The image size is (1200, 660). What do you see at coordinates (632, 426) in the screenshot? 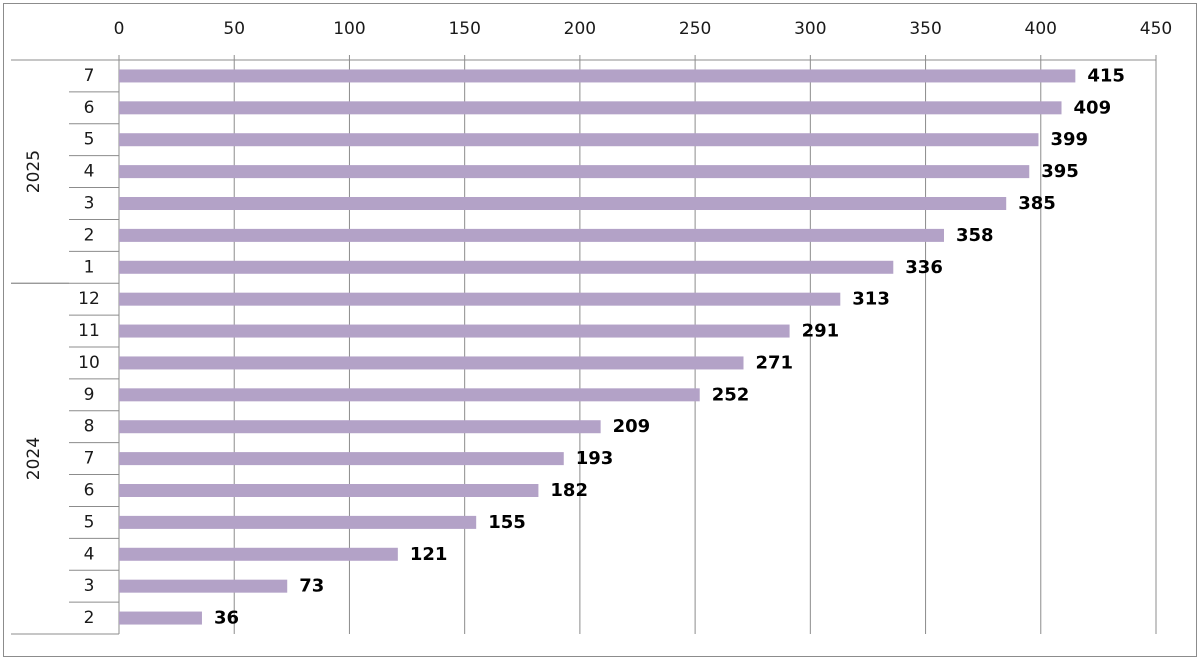
I see `data-label: 209` at bounding box center [632, 426].